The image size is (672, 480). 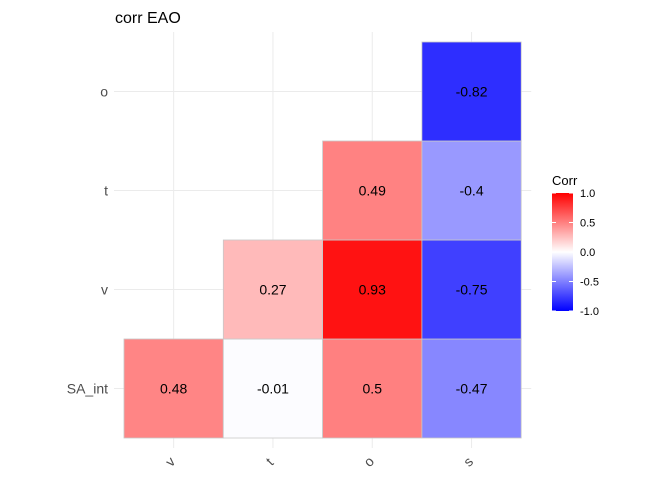 I want to click on legend-tick-label: 0.5, so click(x=587, y=224).